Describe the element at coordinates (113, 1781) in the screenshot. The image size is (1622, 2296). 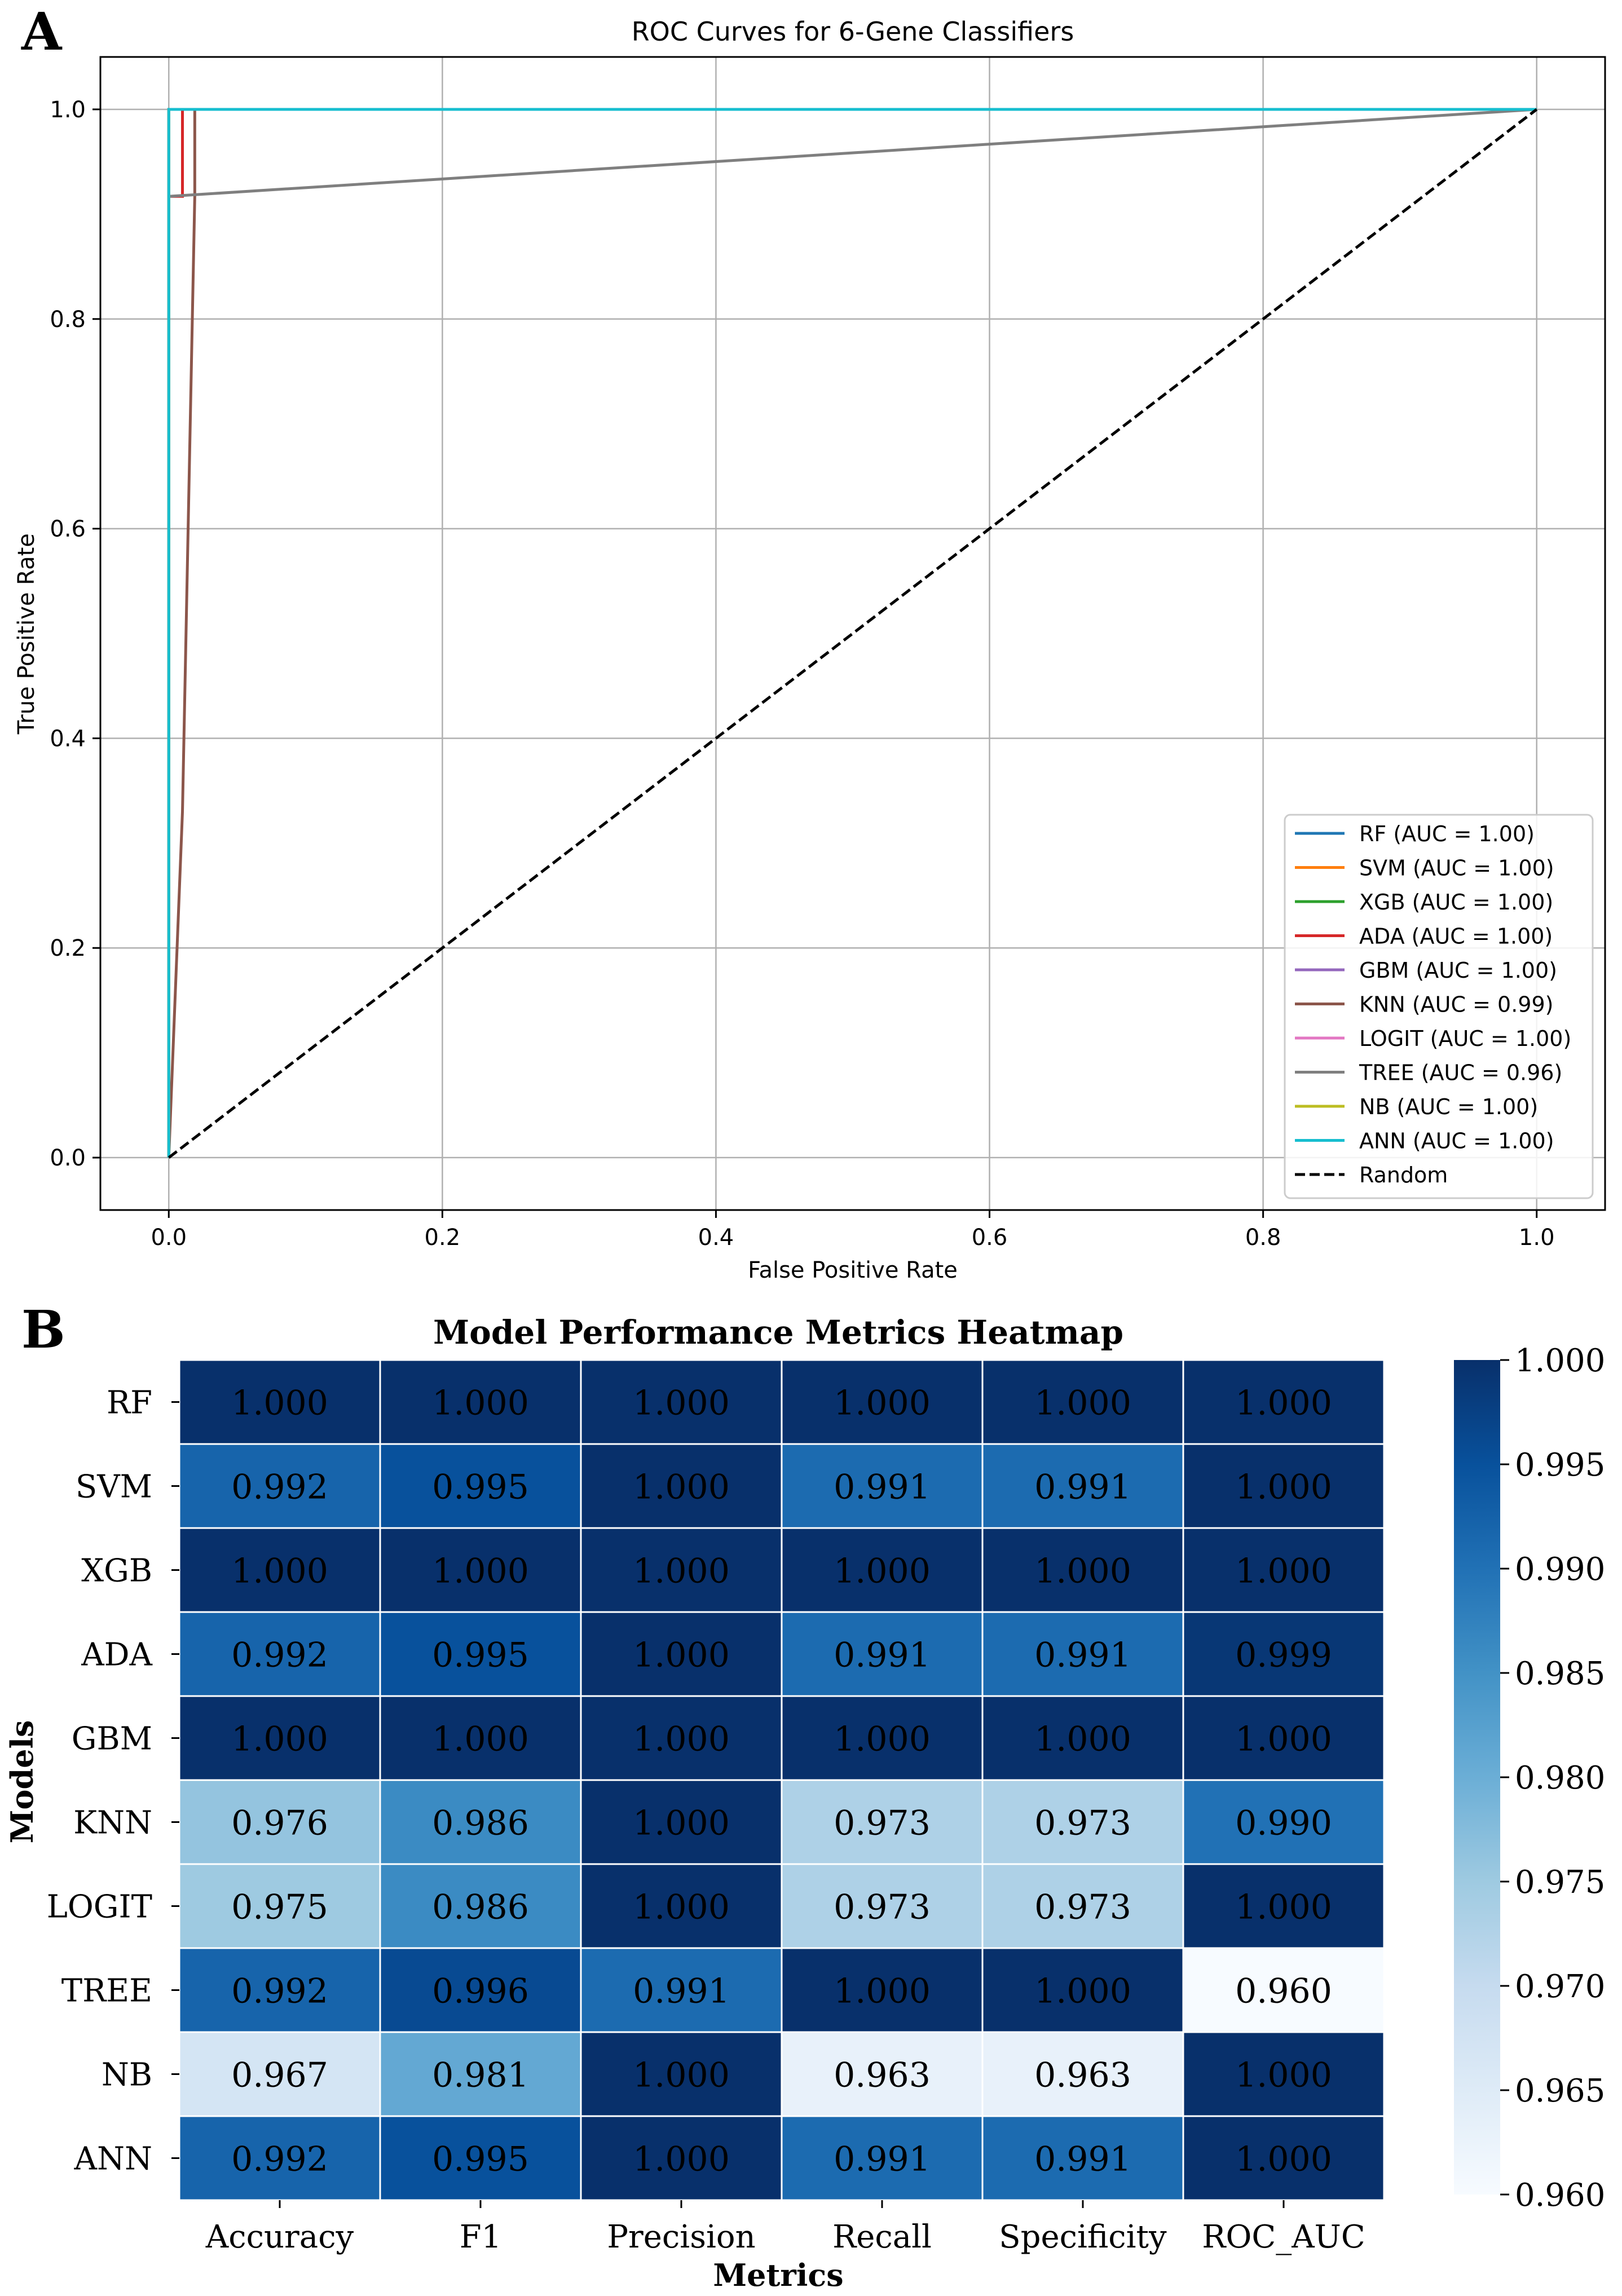
I see `heatmap-row-labels: RF SVM XGB ADA GBM KNN LOGIT TREE NB ANN` at that location.